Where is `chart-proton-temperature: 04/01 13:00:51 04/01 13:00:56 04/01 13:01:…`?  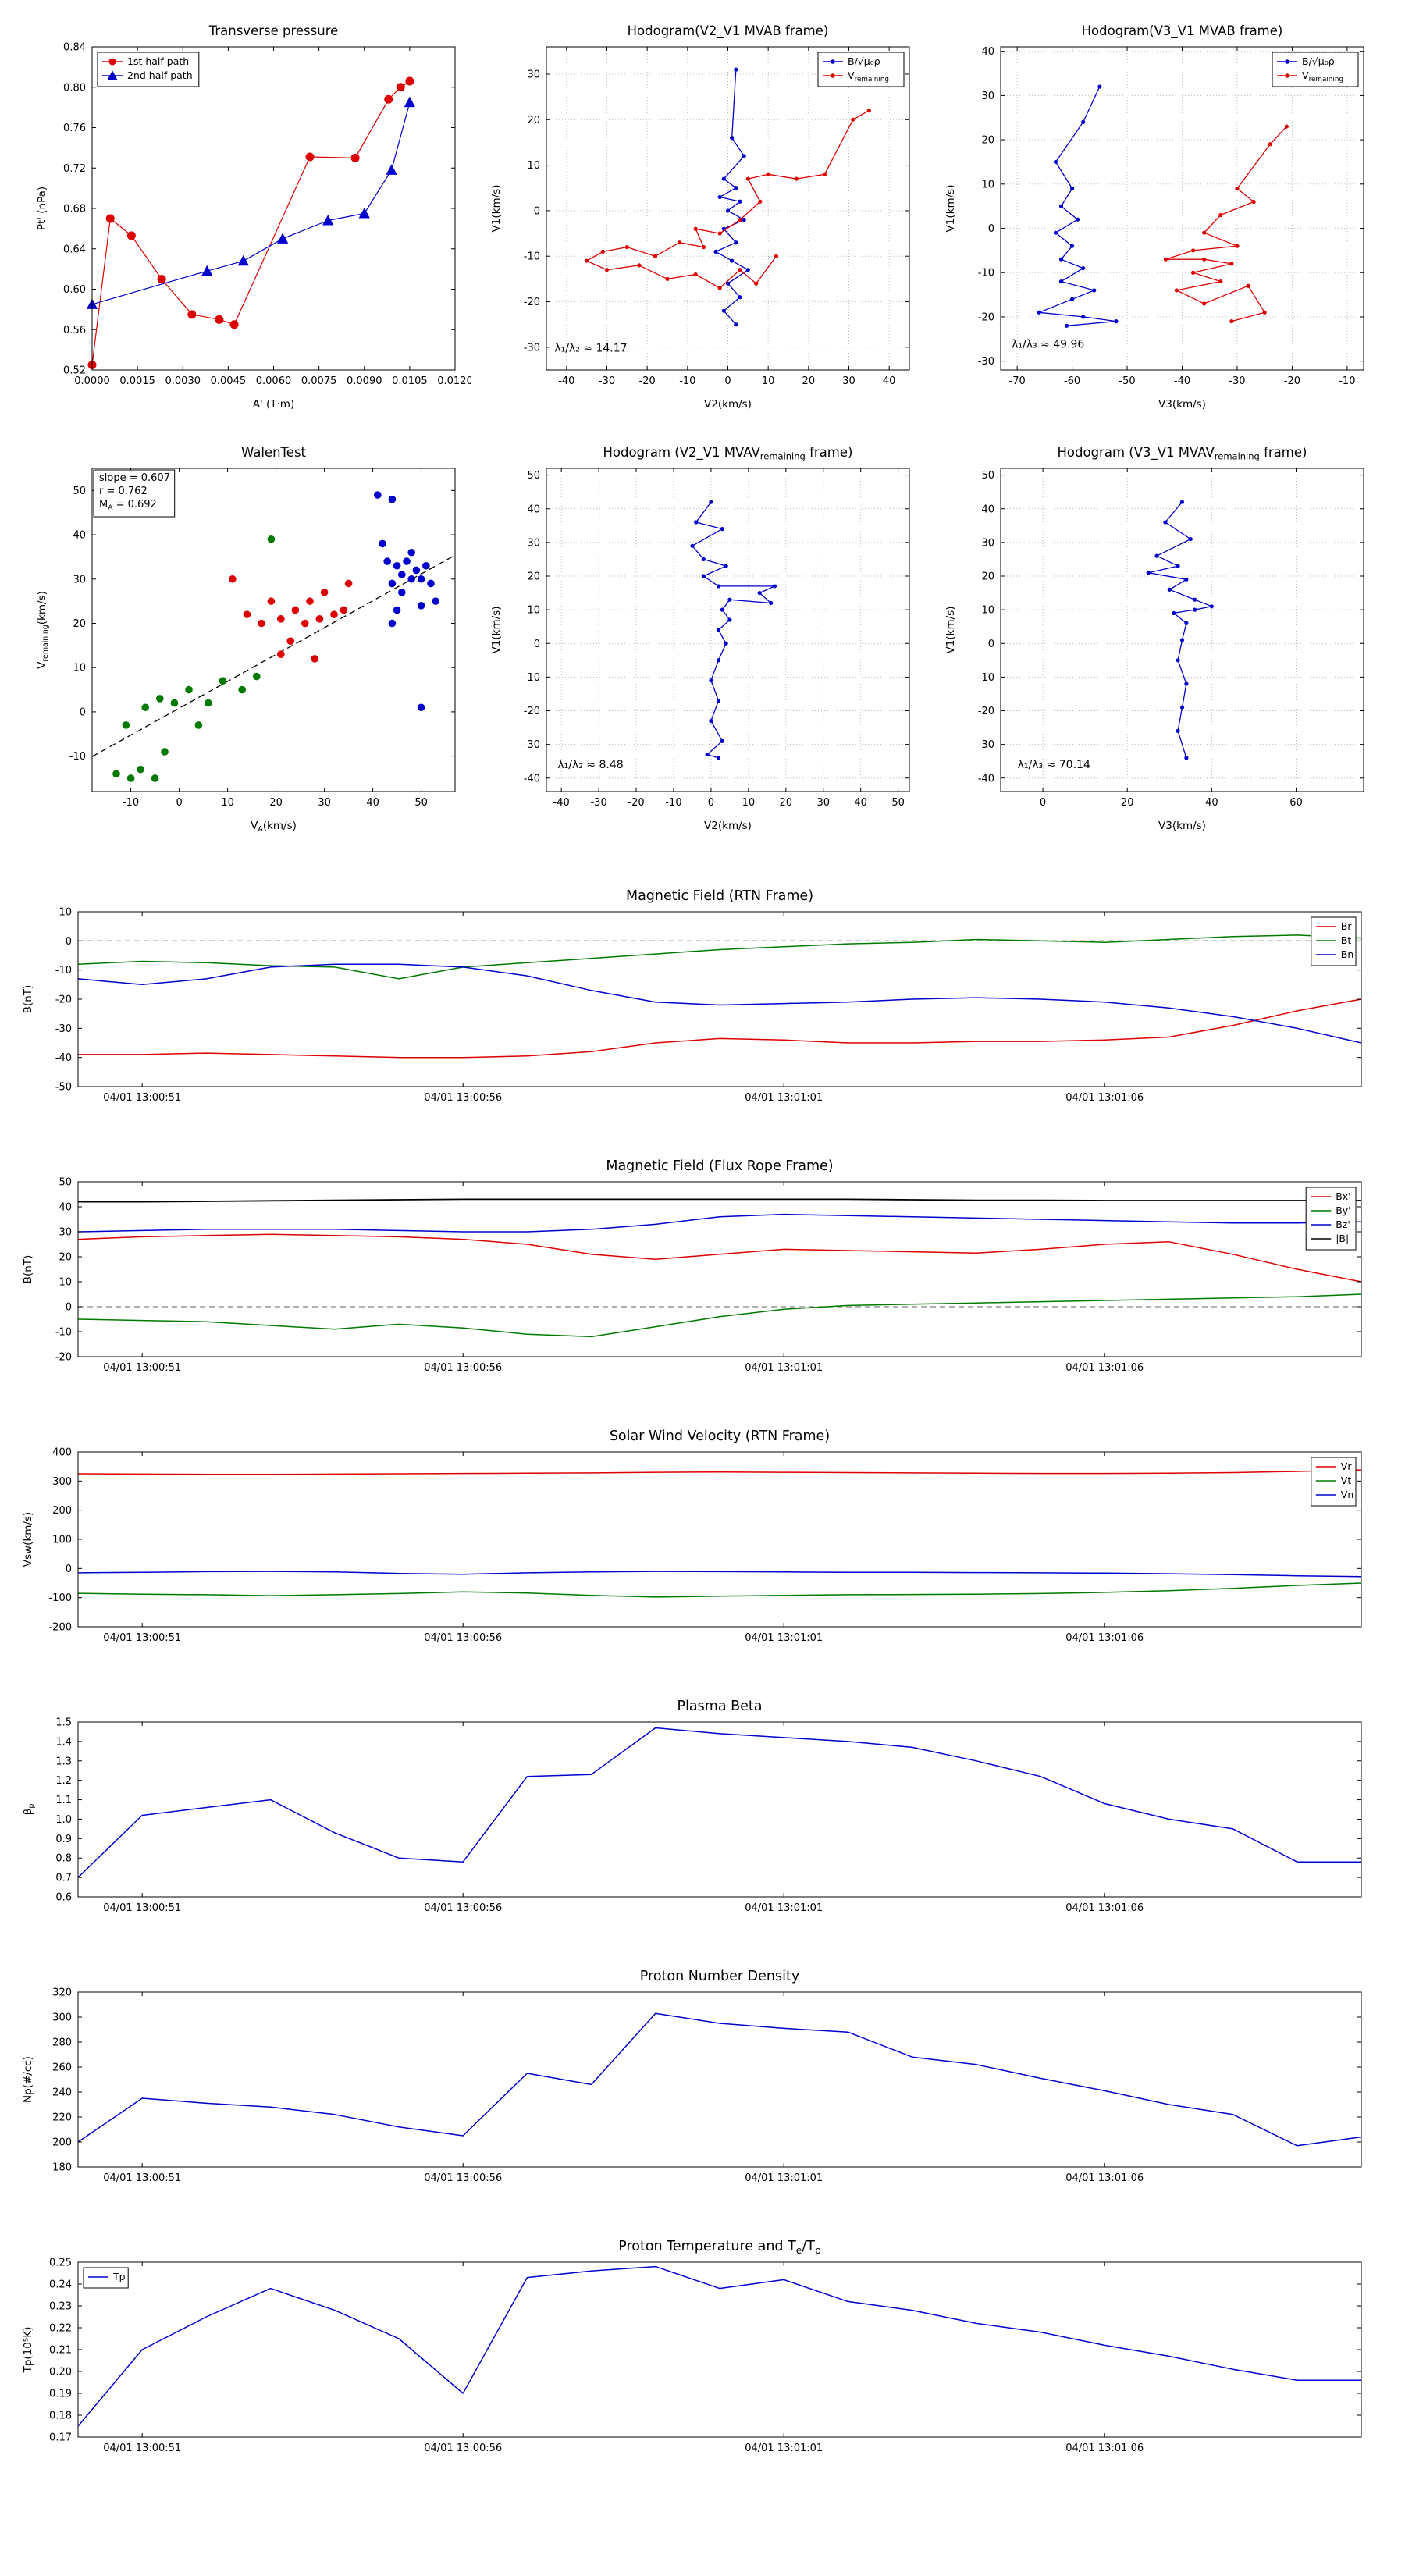
chart-proton-temperature: 04/01 13:00:51 04/01 13:00:56 04/01 13:01:… is located at coordinates (711, 2353).